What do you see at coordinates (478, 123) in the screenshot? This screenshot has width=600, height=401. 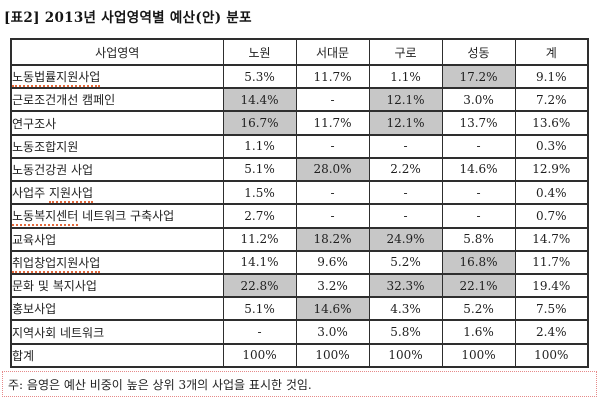 I see `value-cell: 13.7%` at bounding box center [478, 123].